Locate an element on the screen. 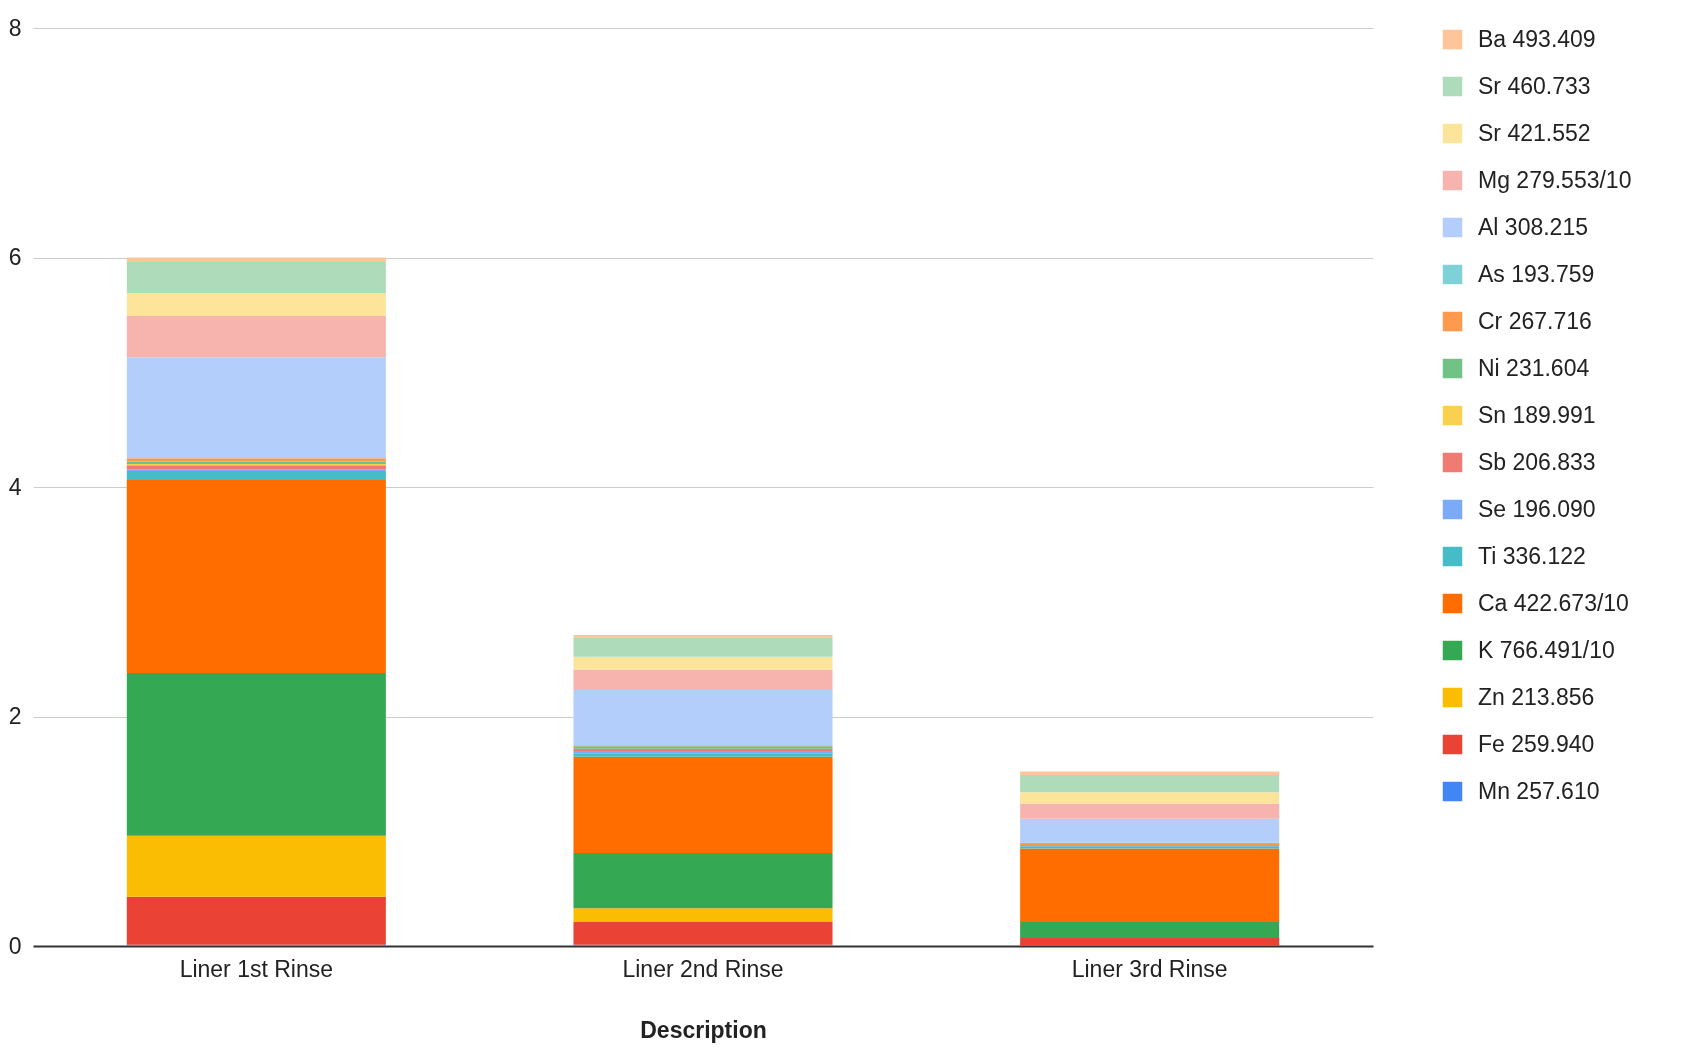  x-axis-title: Description is located at coordinates (703, 1029).